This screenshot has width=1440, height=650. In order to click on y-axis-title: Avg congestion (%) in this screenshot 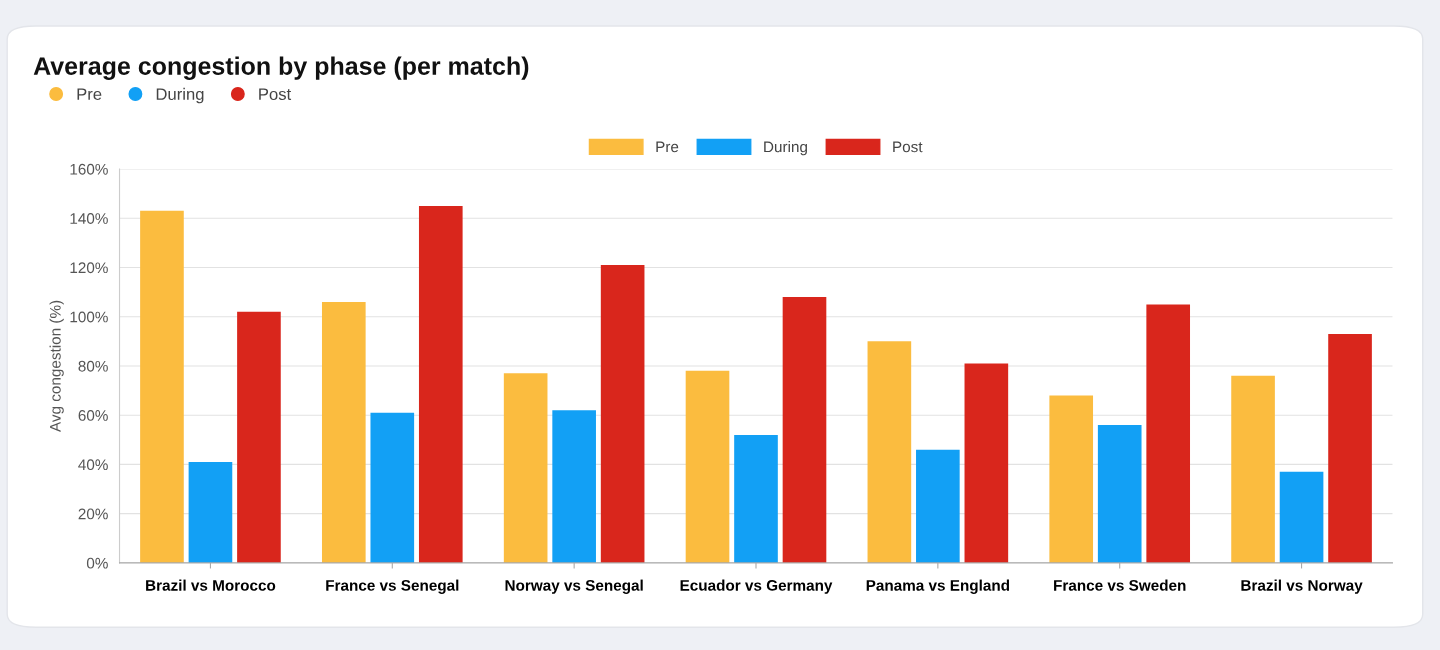, I will do `click(56, 366)`.